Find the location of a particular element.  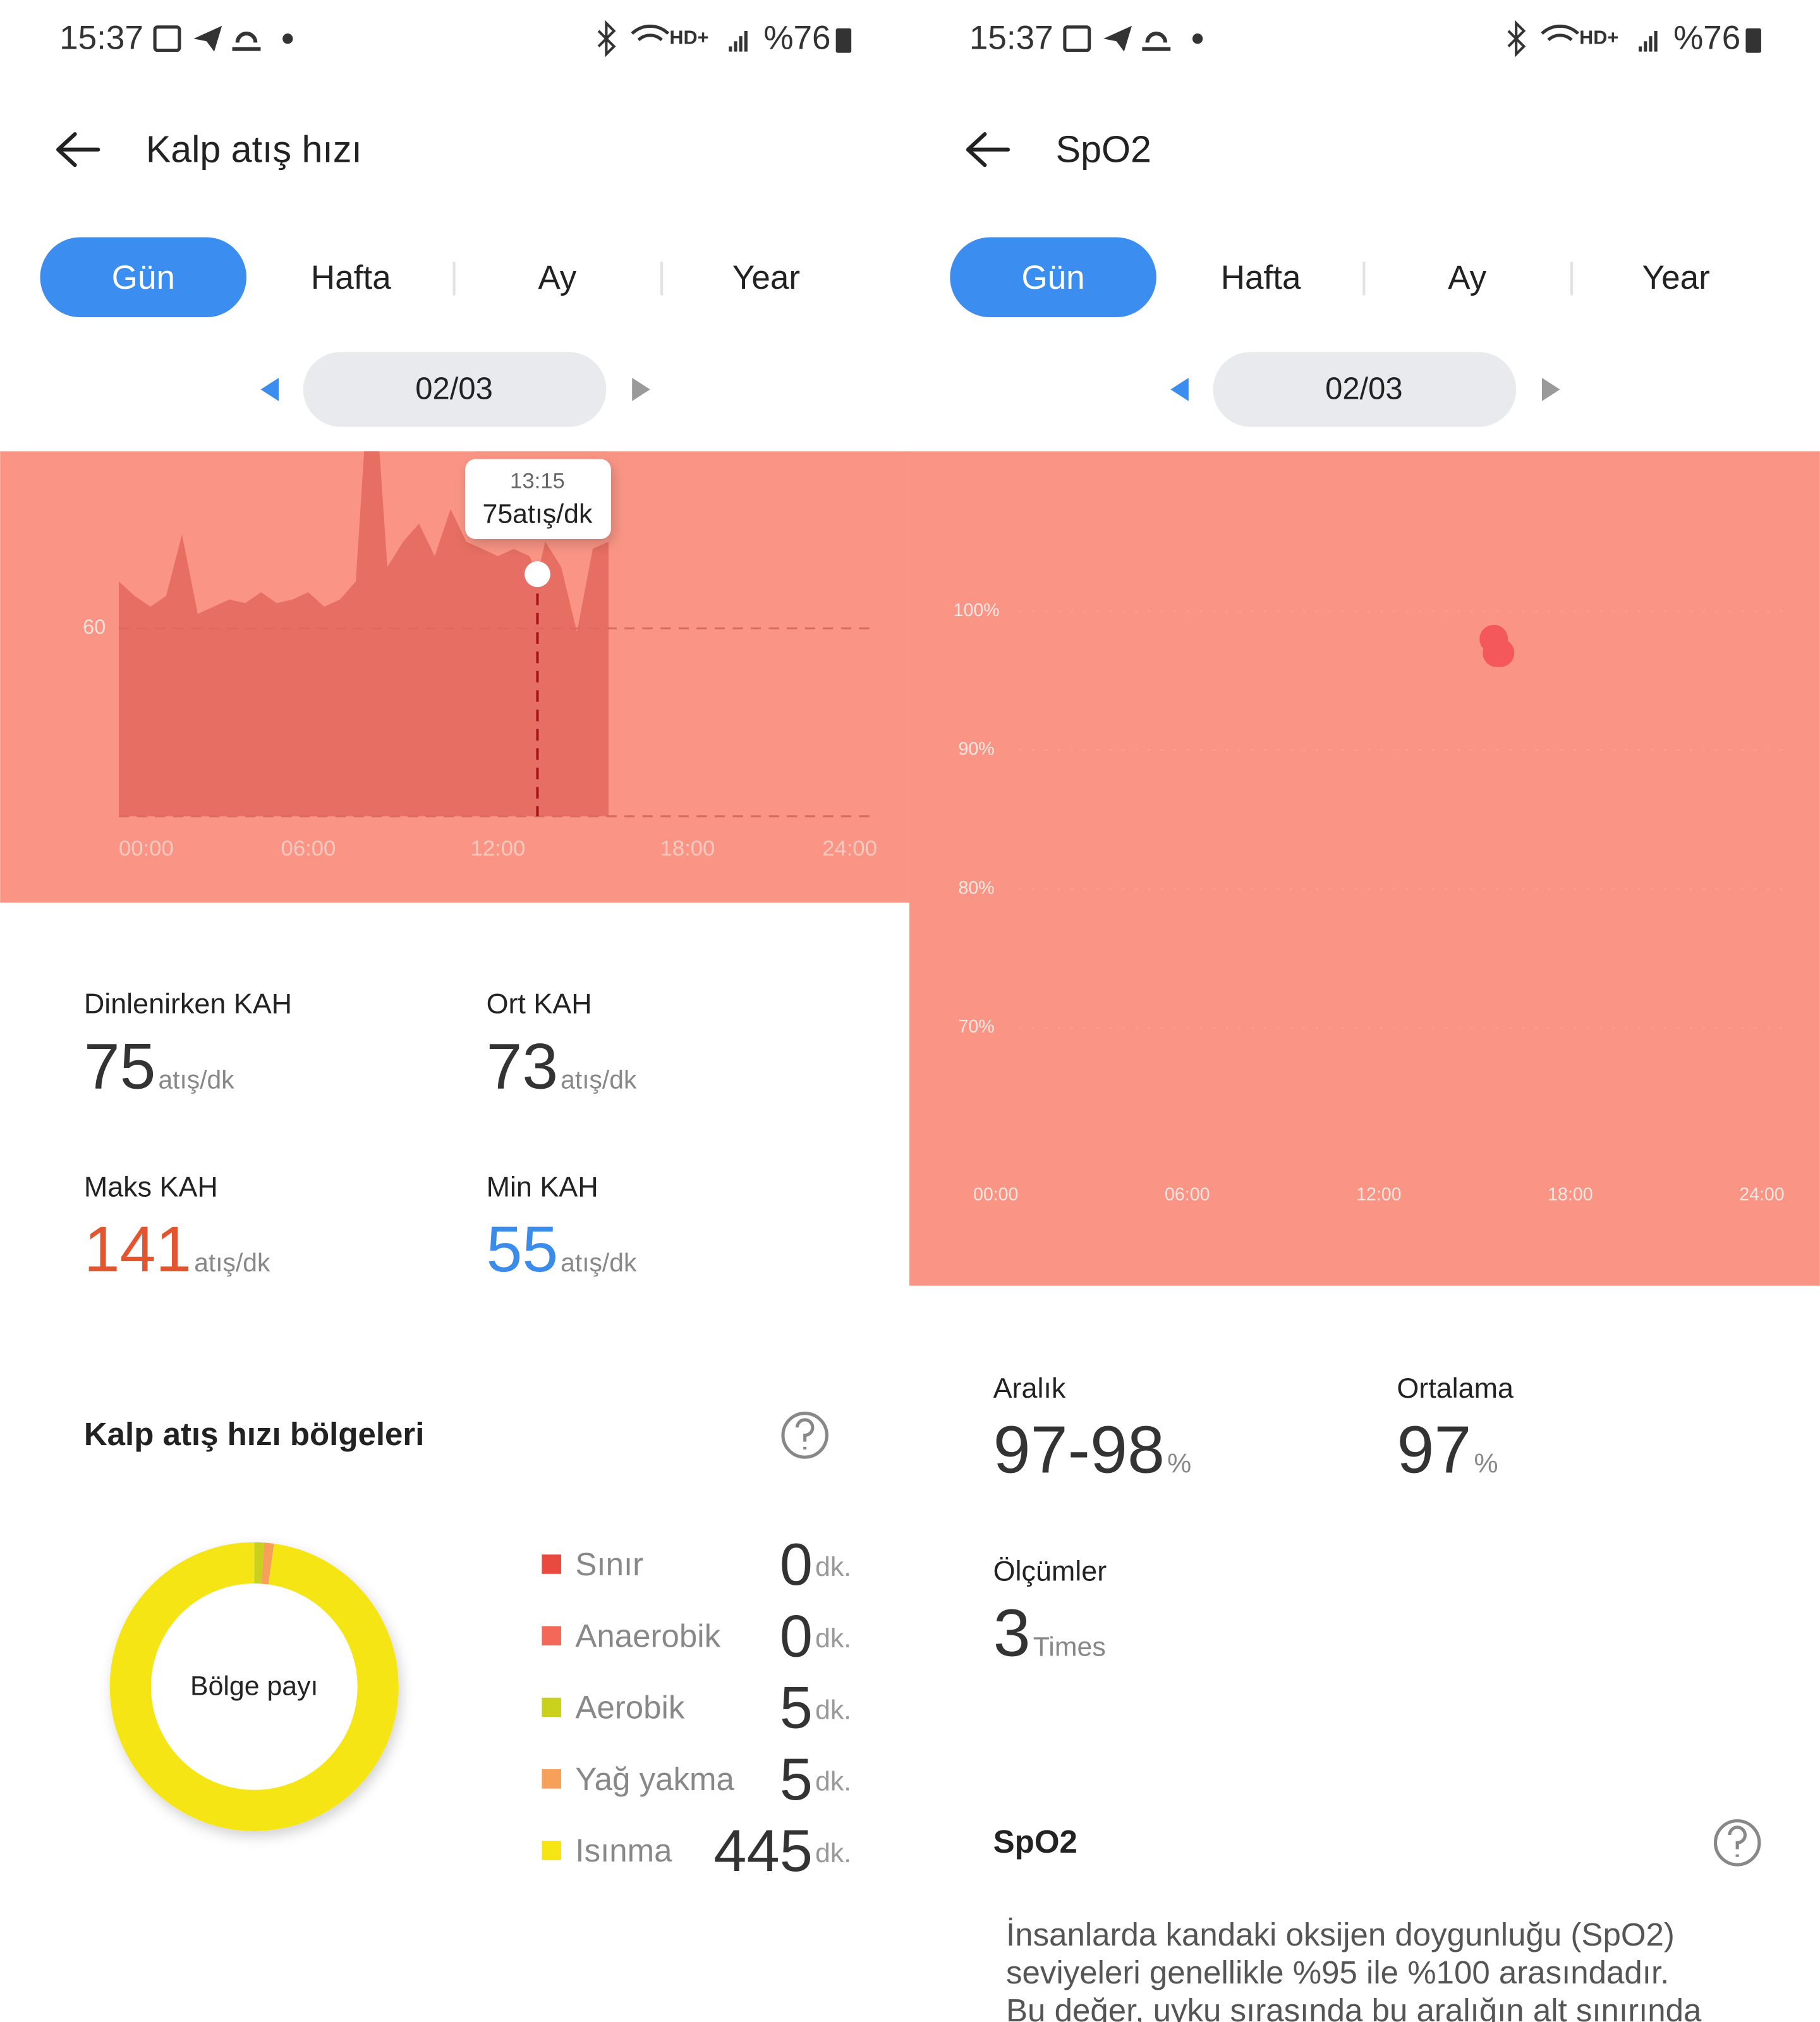

battery-label: %76 is located at coordinates (796, 37).